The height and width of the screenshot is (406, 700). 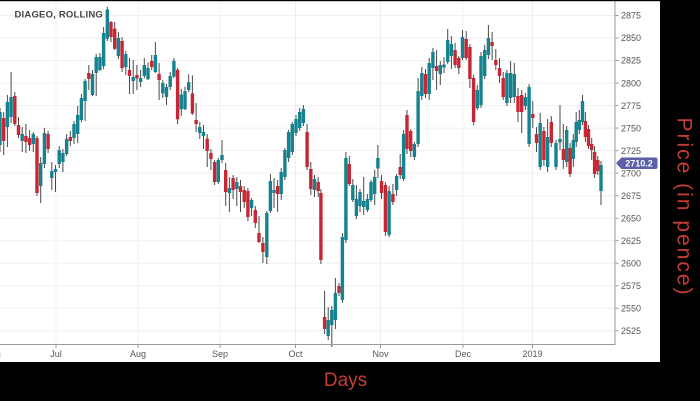 I want to click on svg-text: 2650, so click(x=631, y=218).